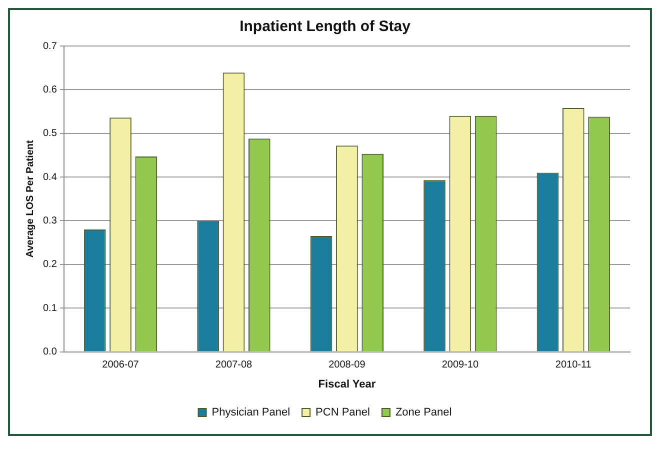 The width and height of the screenshot is (670, 452). I want to click on legend-label: PCN Panel, so click(343, 412).